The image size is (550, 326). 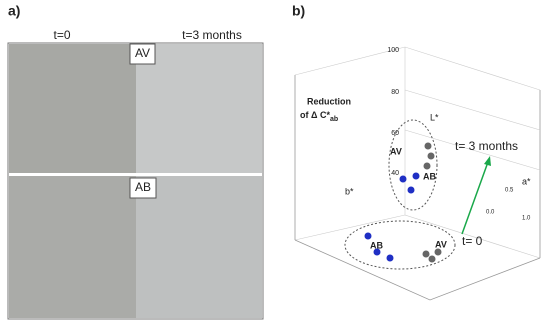 I want to click on sample-label: AB, so click(x=143, y=187).